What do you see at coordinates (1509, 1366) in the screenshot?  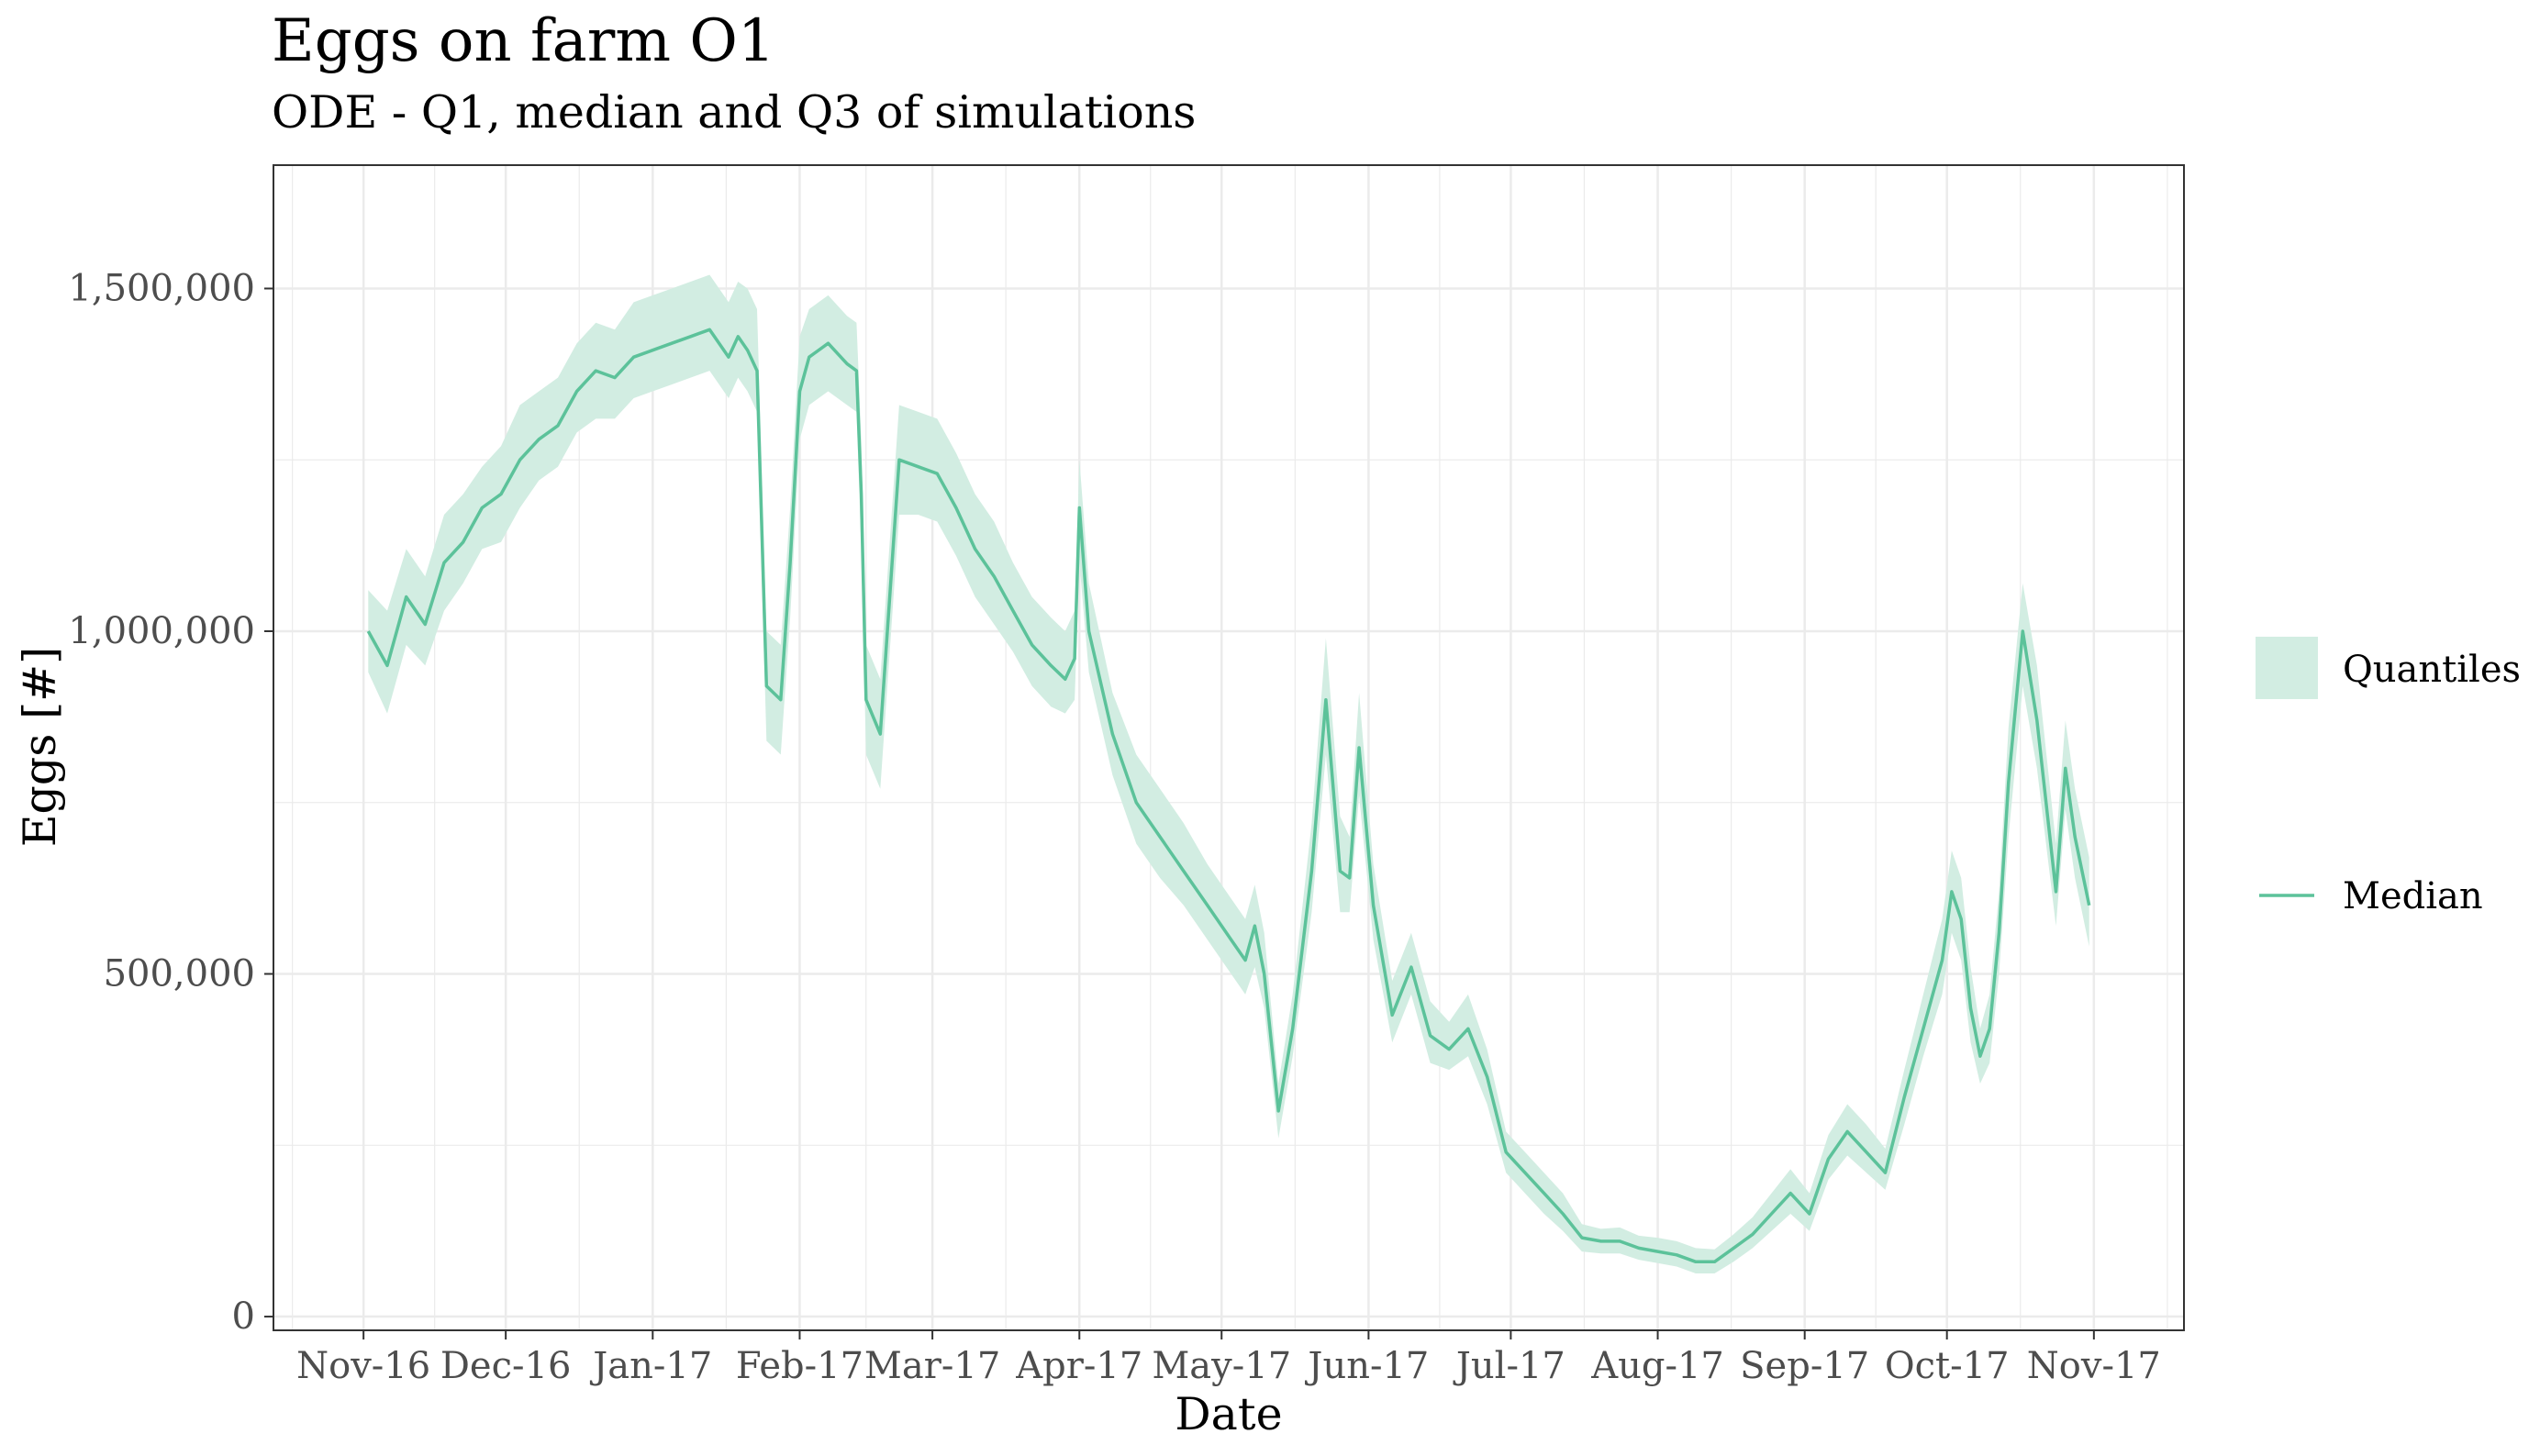 I see `x-tick-label: Jul-17` at bounding box center [1509, 1366].